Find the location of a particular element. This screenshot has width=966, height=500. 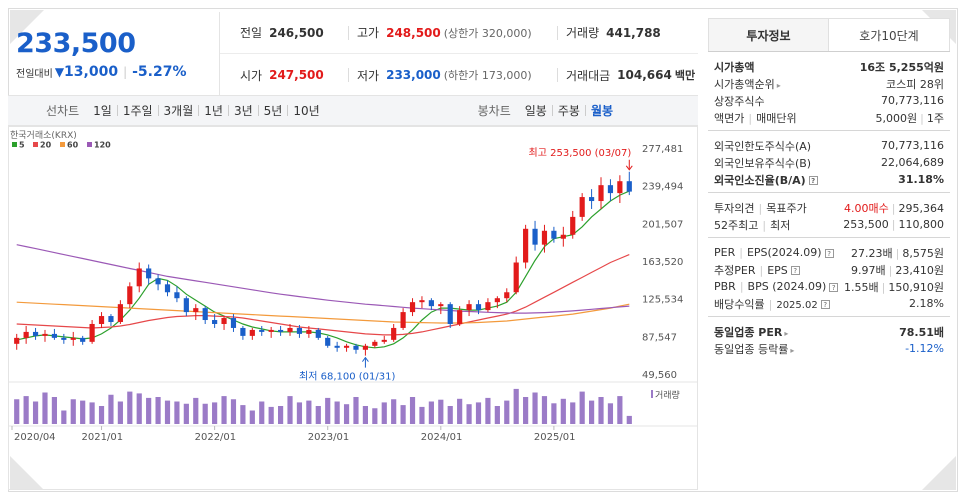

min-arrow-icon is located at coordinates (365, 359).